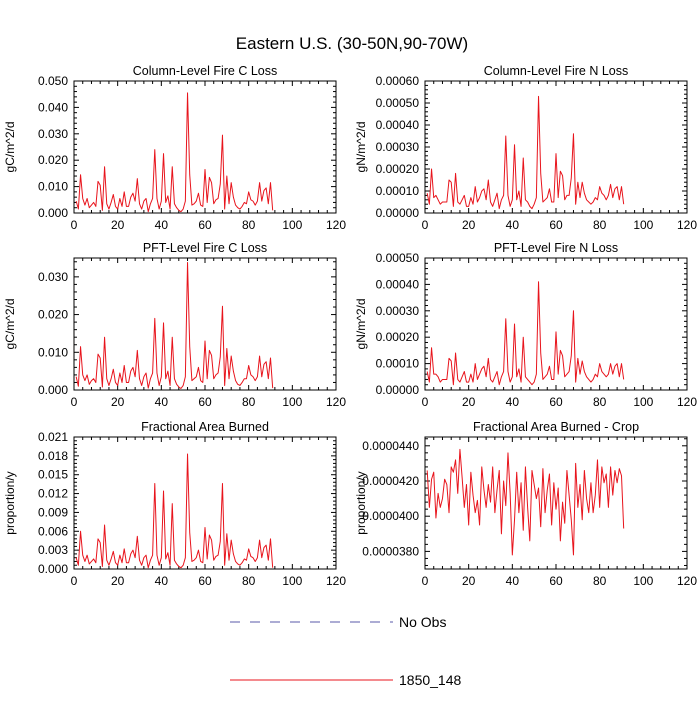  I want to click on panel-title: Fractional Area Burned, so click(205, 427).